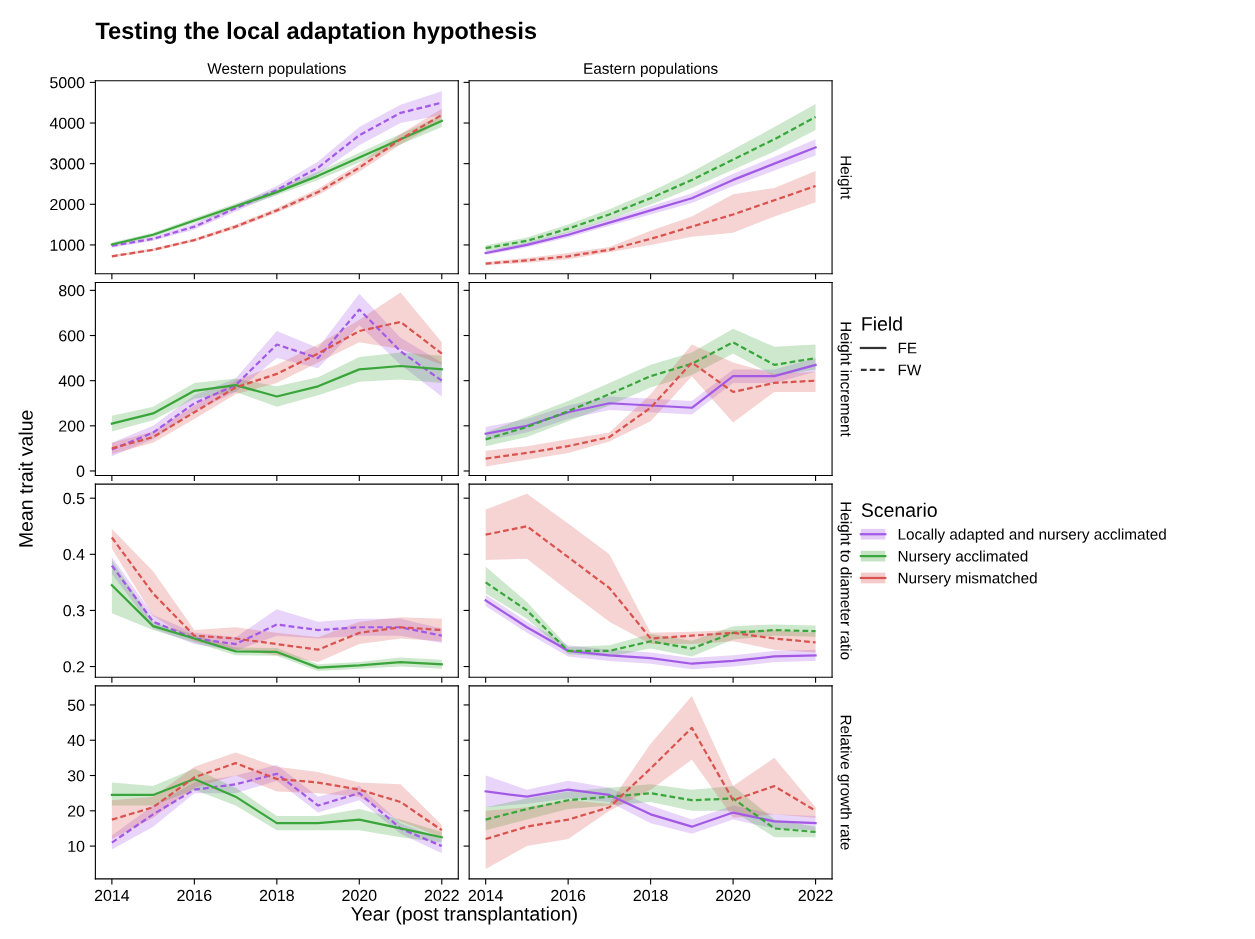  What do you see at coordinates (25, 478) in the screenshot?
I see `text: Mean trait value` at bounding box center [25, 478].